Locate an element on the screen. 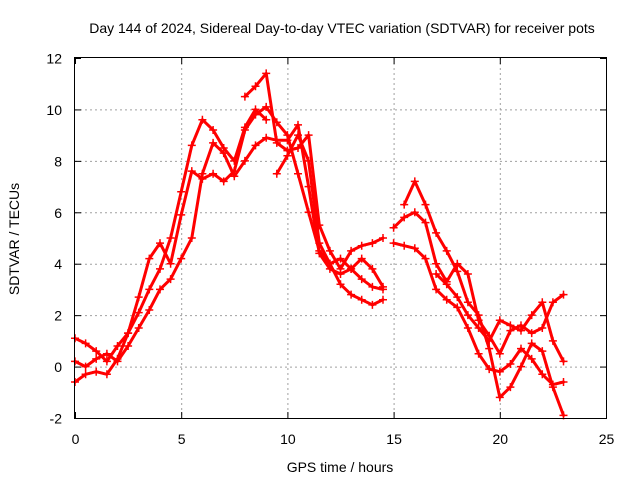 This screenshot has height=480, width=640. x-tick-label: 20 is located at coordinates (501, 439).